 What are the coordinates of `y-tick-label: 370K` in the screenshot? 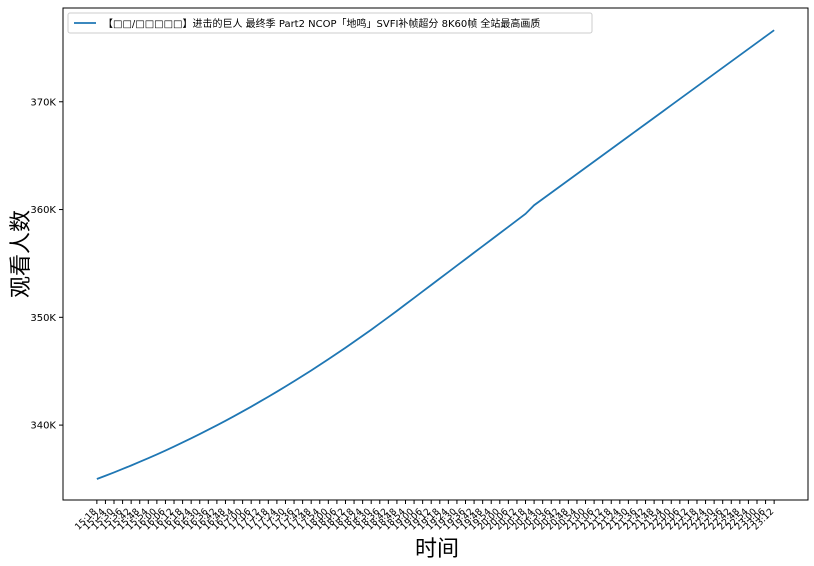 It's located at (43, 102).